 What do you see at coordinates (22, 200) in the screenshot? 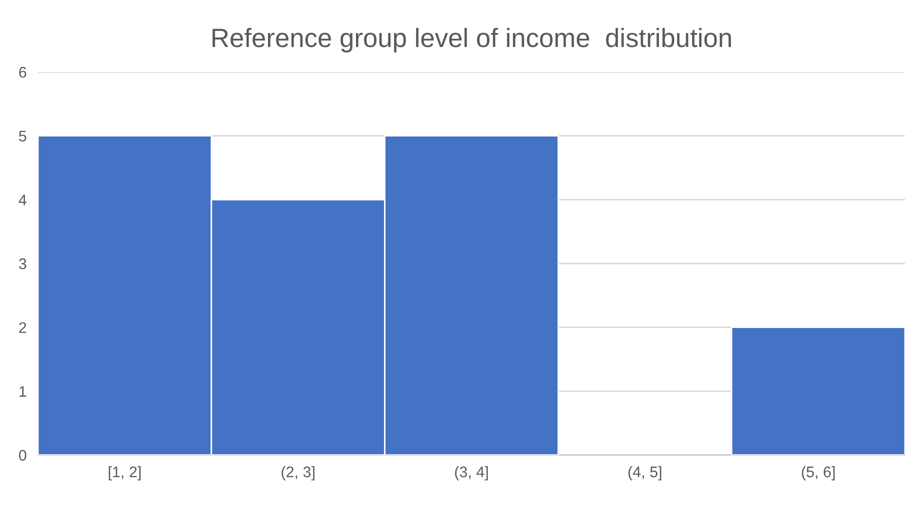
I see `y-tick-label: 4` at bounding box center [22, 200].